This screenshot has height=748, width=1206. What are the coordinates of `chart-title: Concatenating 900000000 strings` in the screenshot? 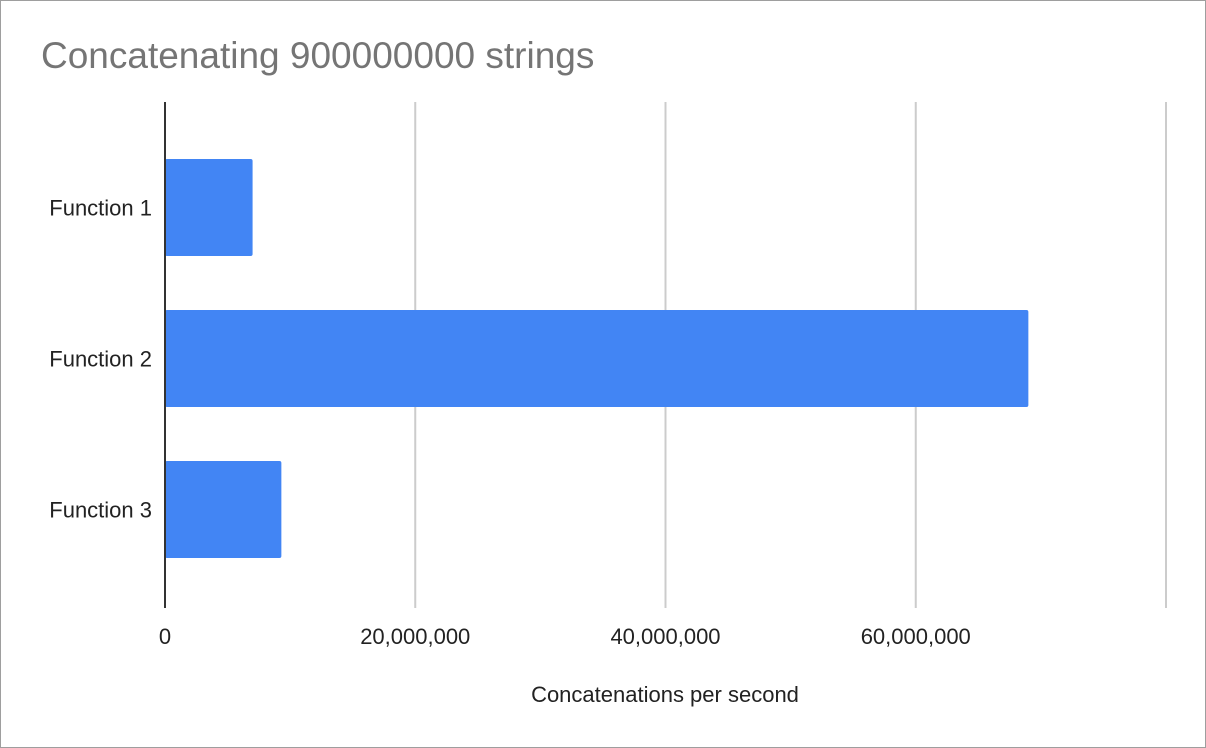 It's located at (318, 55).